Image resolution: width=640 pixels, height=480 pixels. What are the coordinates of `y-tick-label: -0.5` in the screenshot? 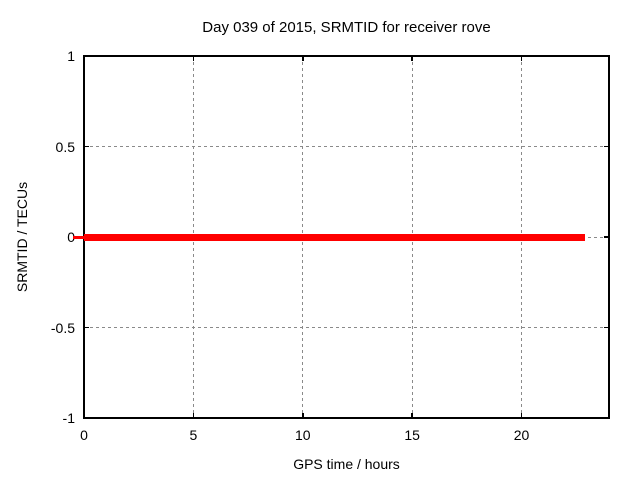 It's located at (62, 327).